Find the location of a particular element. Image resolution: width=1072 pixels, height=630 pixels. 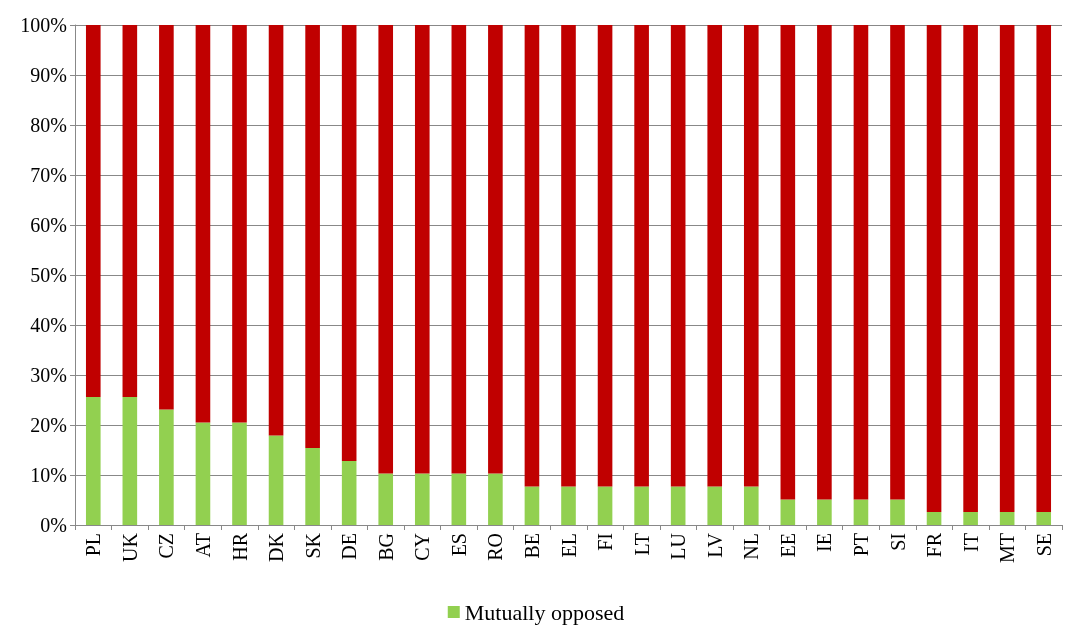

x-tick-label: FI is located at coordinates (605, 542).